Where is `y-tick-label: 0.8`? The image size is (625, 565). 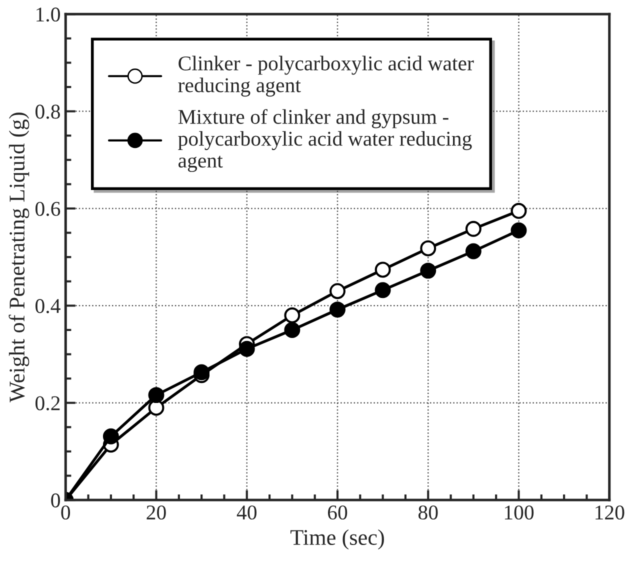
y-tick-label: 0.8 is located at coordinates (48, 111).